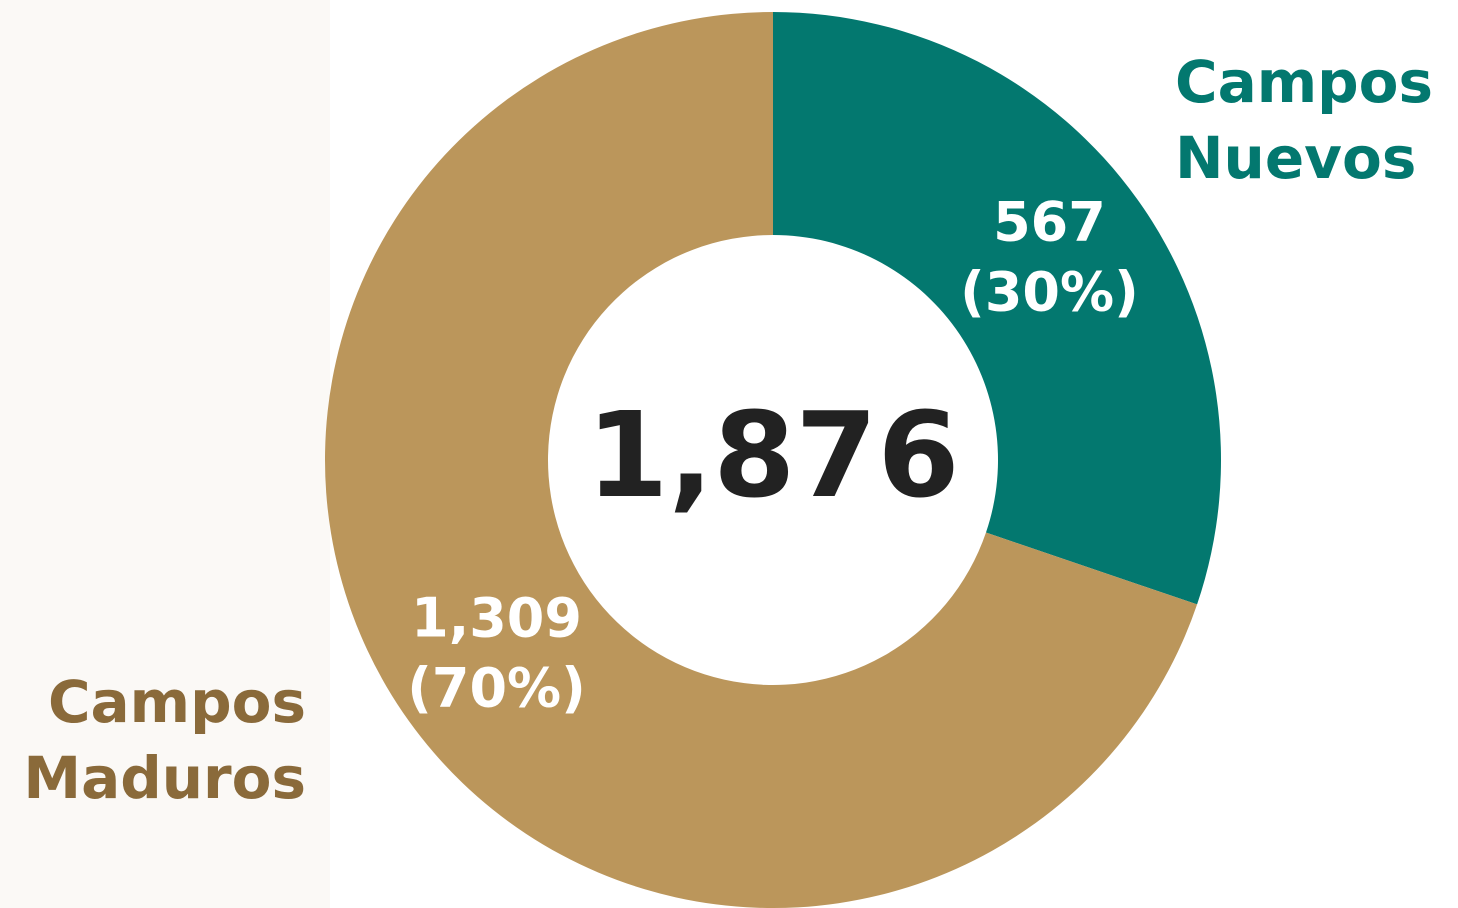  I want to click on value-label: 1,309, so click(496, 618).